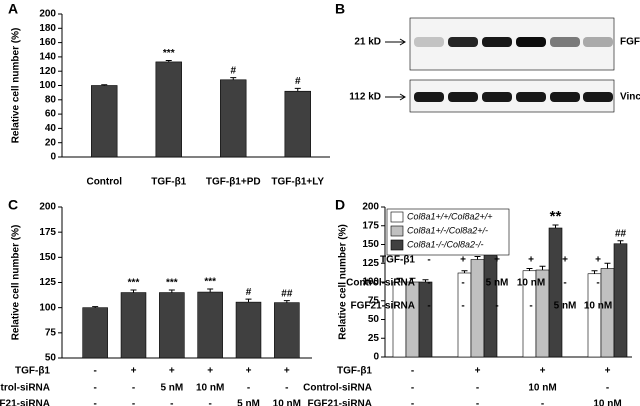 The width and height of the screenshot is (640, 406). Describe the element at coordinates (556, 216) in the screenshot. I see `significance-mark: **` at that location.